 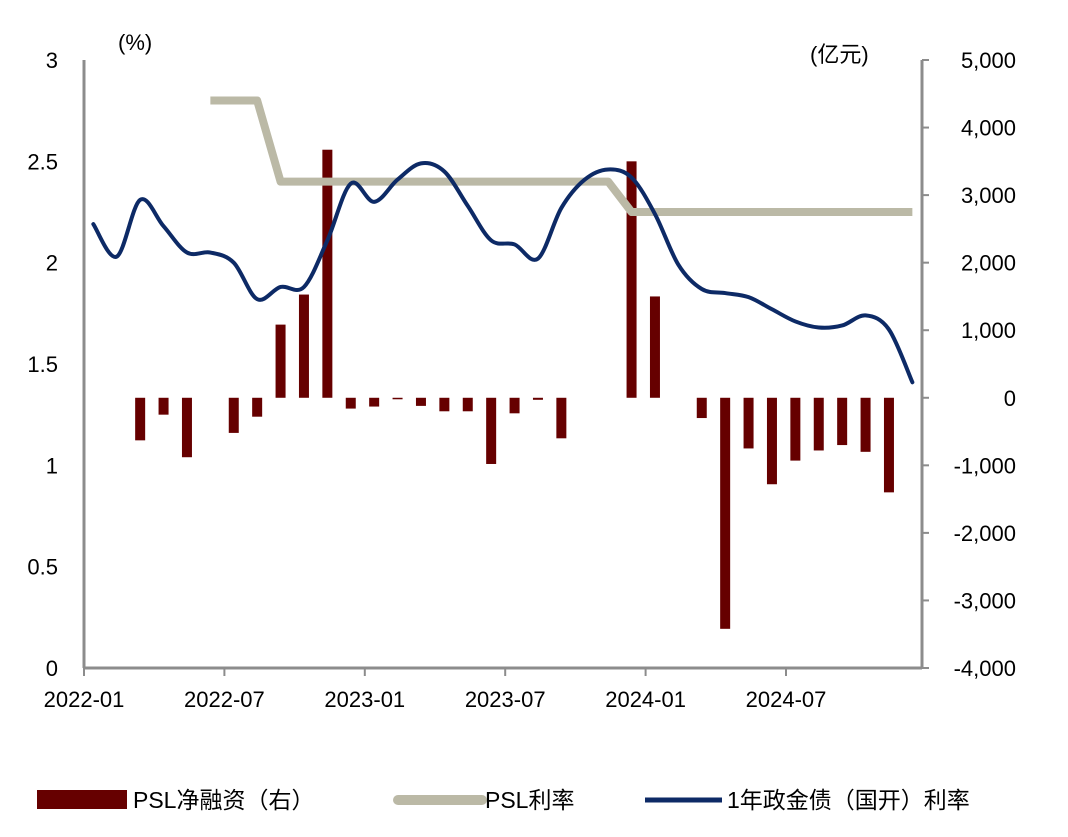 What do you see at coordinates (561, 156) in the screenshot?
I see `line-psl-rate` at bounding box center [561, 156].